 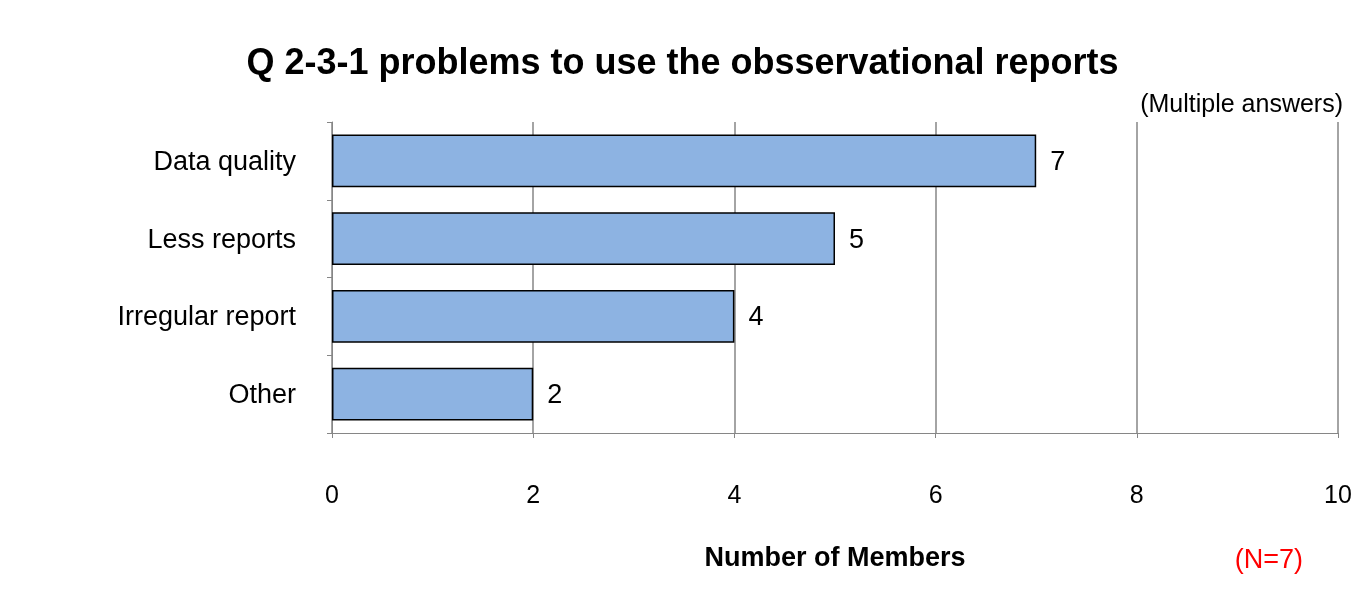 What do you see at coordinates (1268, 558) in the screenshot?
I see `text: (N=7)` at bounding box center [1268, 558].